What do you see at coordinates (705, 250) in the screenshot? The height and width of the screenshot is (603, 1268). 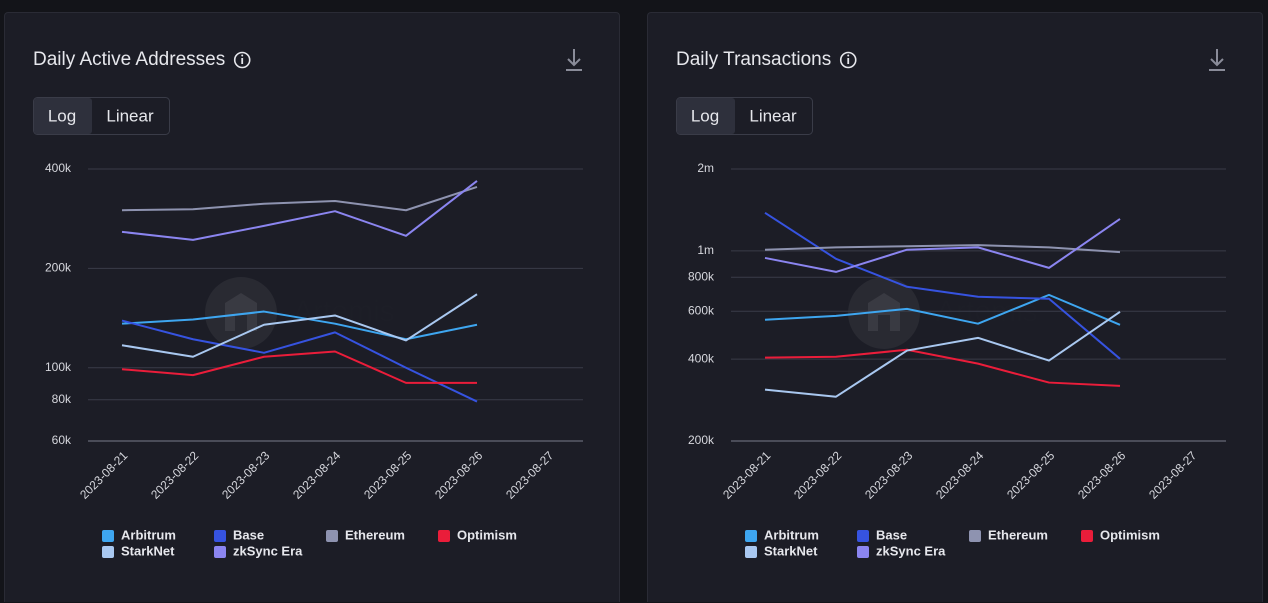 I see `y-tick-label: 1m` at bounding box center [705, 250].